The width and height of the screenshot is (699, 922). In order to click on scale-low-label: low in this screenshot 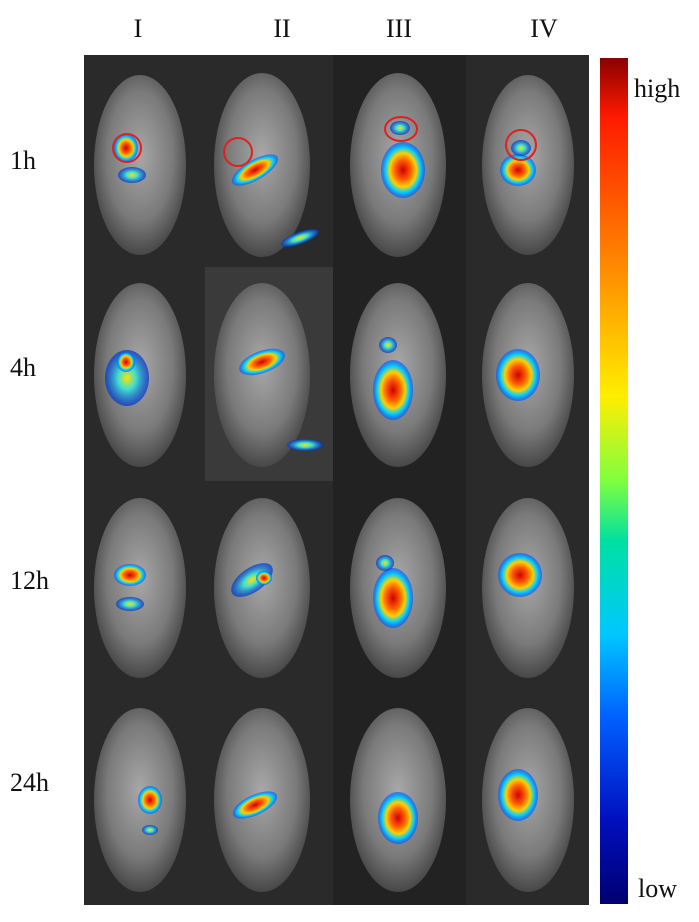, I will do `click(657, 888)`.